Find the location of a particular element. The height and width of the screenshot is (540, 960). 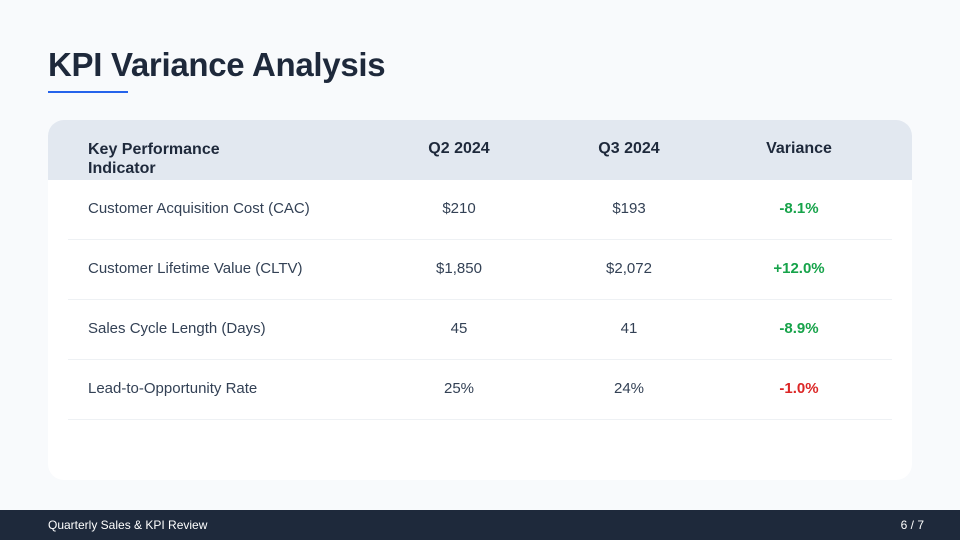

kpi-name: Sales Cycle Length (Days) is located at coordinates (177, 328).